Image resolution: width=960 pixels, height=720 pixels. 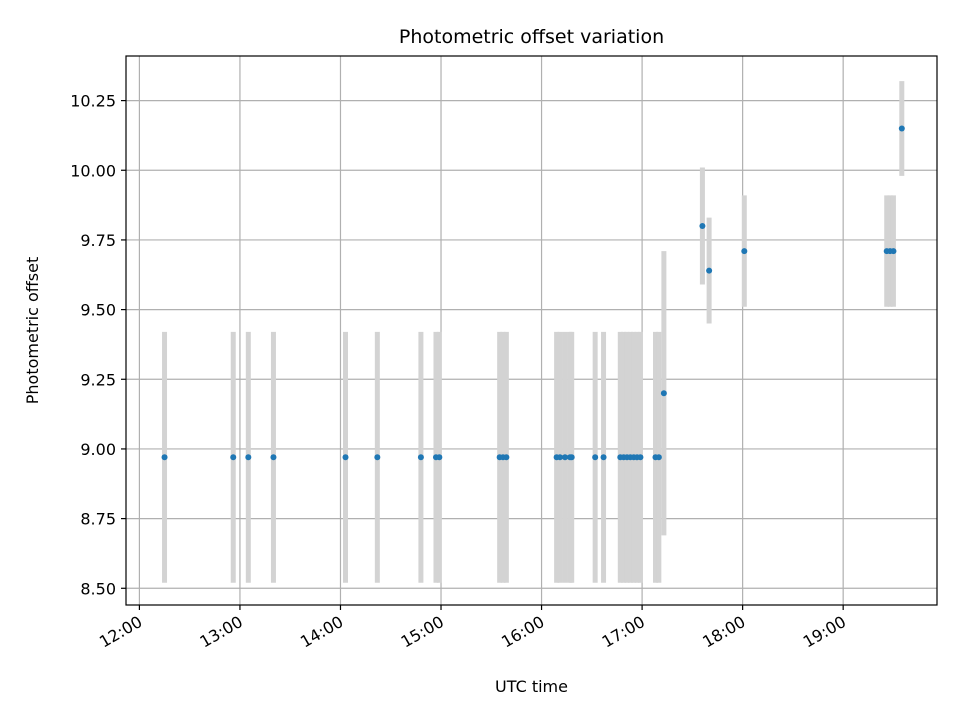 What do you see at coordinates (32, 331) in the screenshot?
I see `y-axis-label: Photometric offset` at bounding box center [32, 331].